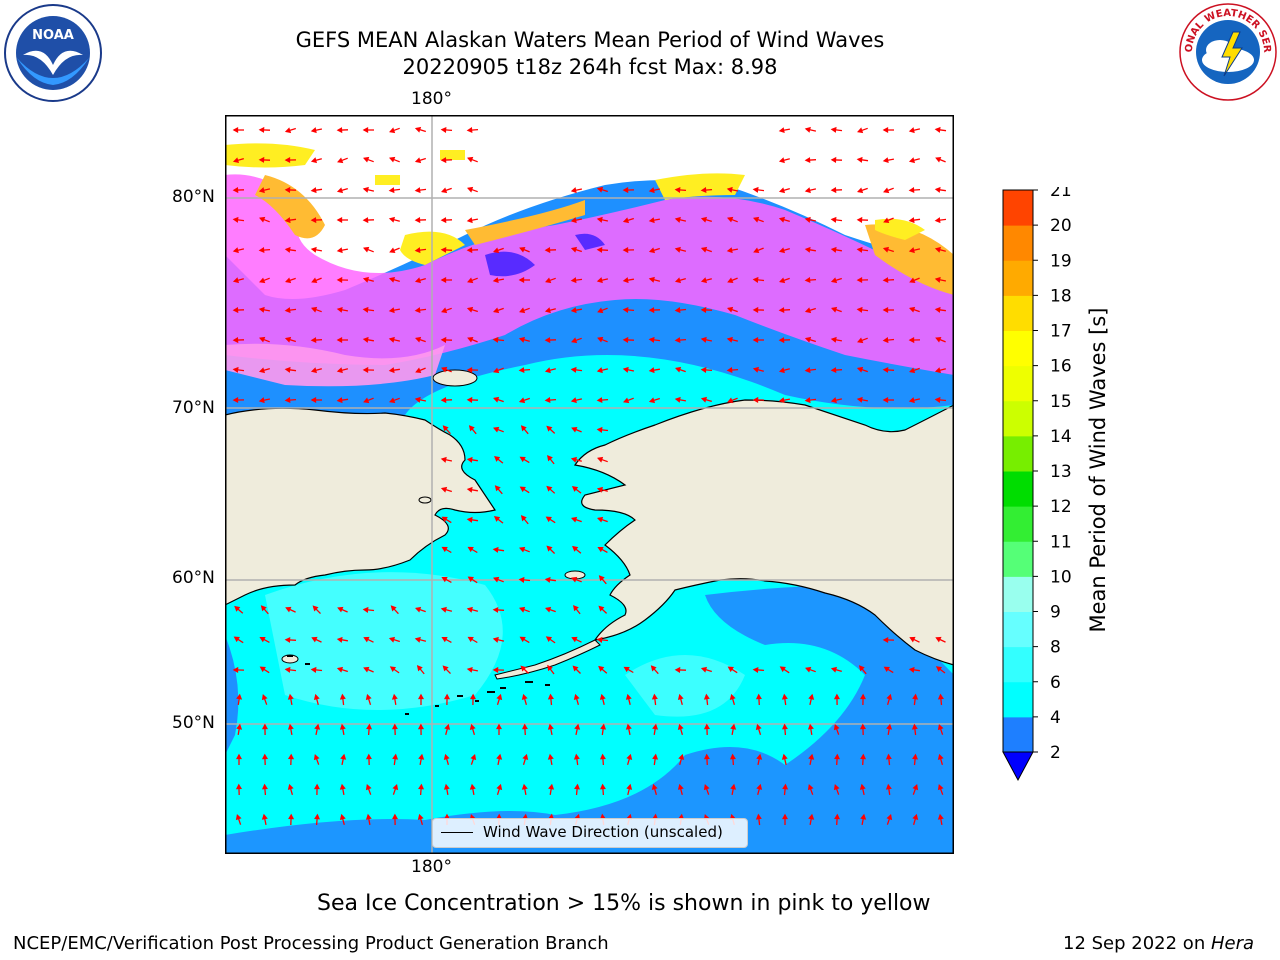 The image size is (1280, 960). What do you see at coordinates (1061, 402) in the screenshot?
I see `colorbar-tick-label: 15` at bounding box center [1061, 402].